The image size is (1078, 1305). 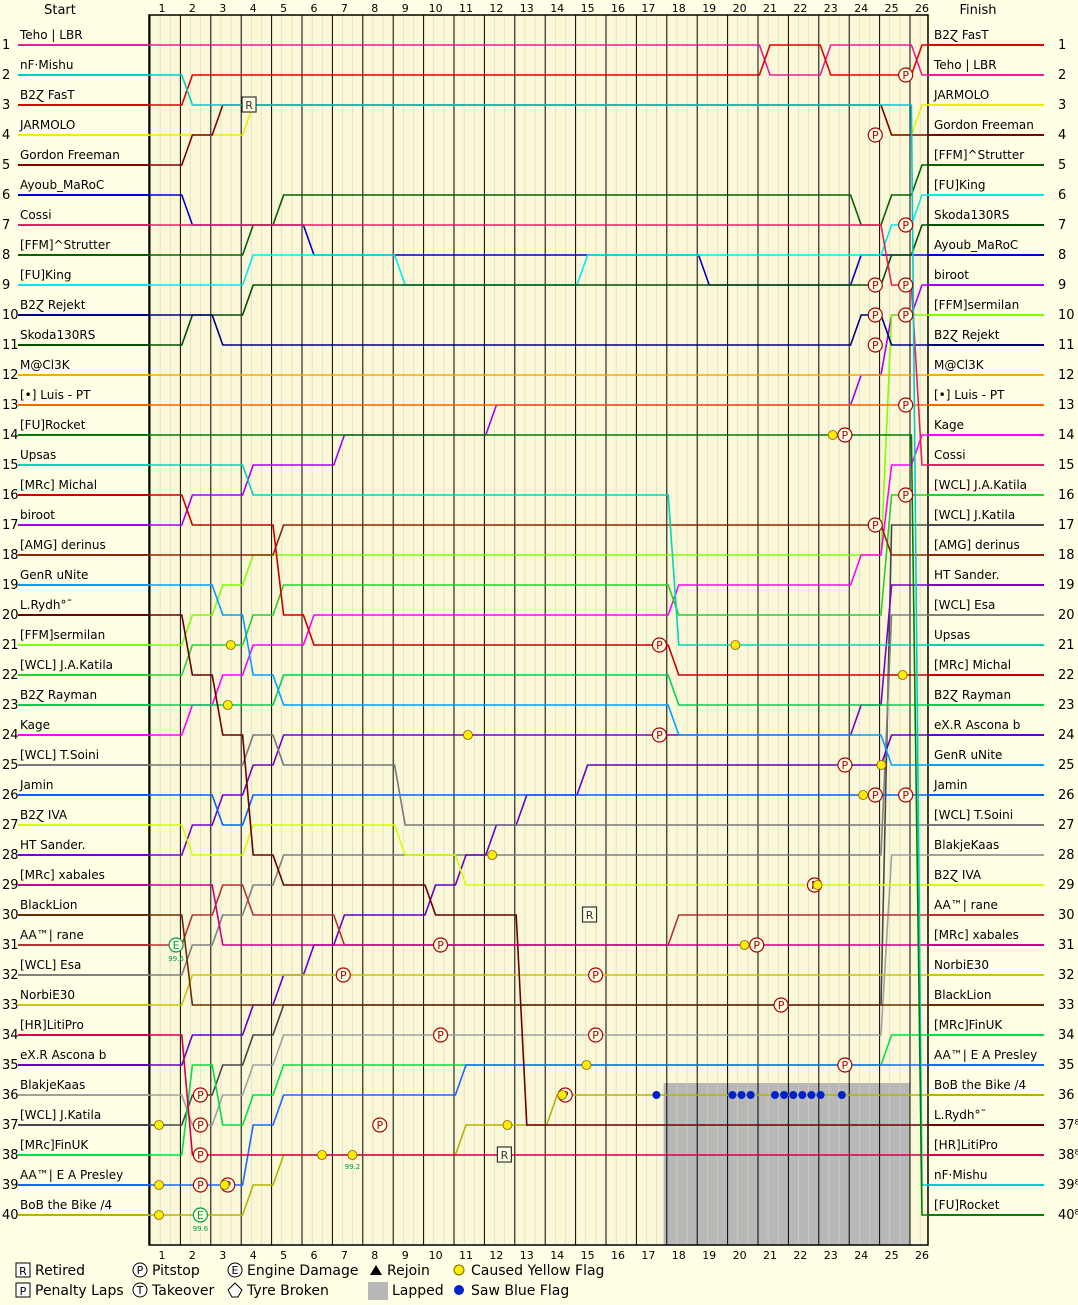 I want to click on finish-driver: [FU]King, so click(x=959, y=185).